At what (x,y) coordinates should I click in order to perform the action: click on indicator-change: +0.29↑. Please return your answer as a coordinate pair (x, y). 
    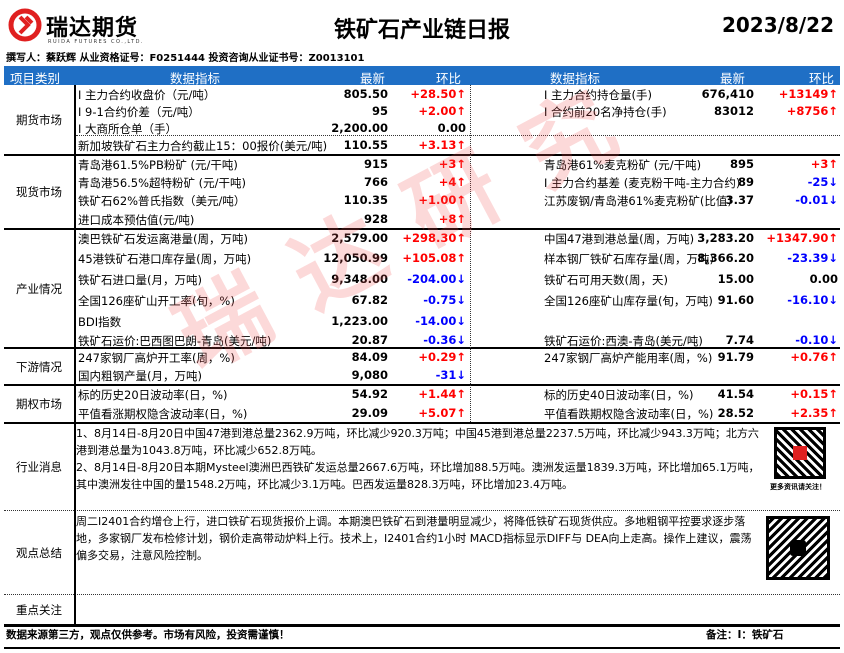
    Looking at the image, I should click on (442, 357).